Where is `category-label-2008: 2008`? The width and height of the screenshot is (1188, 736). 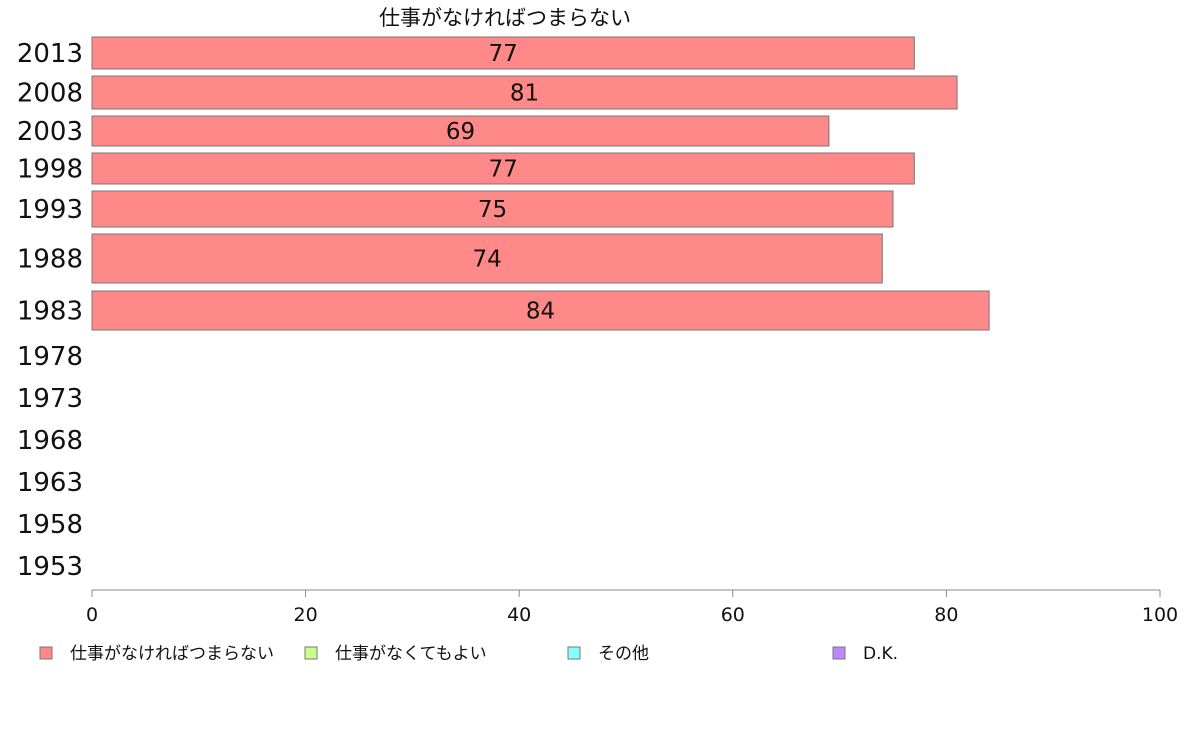 category-label-2008: 2008 is located at coordinates (50, 94).